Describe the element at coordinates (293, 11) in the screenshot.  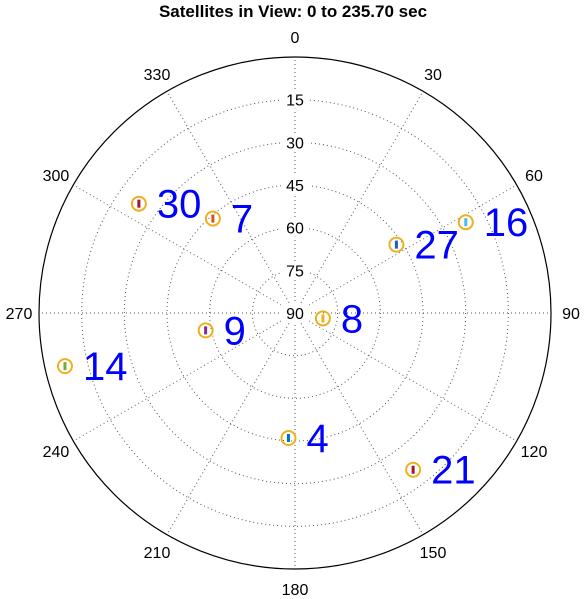
I see `chart-title: Satellites in View: 0 to 235.70 sec` at that location.